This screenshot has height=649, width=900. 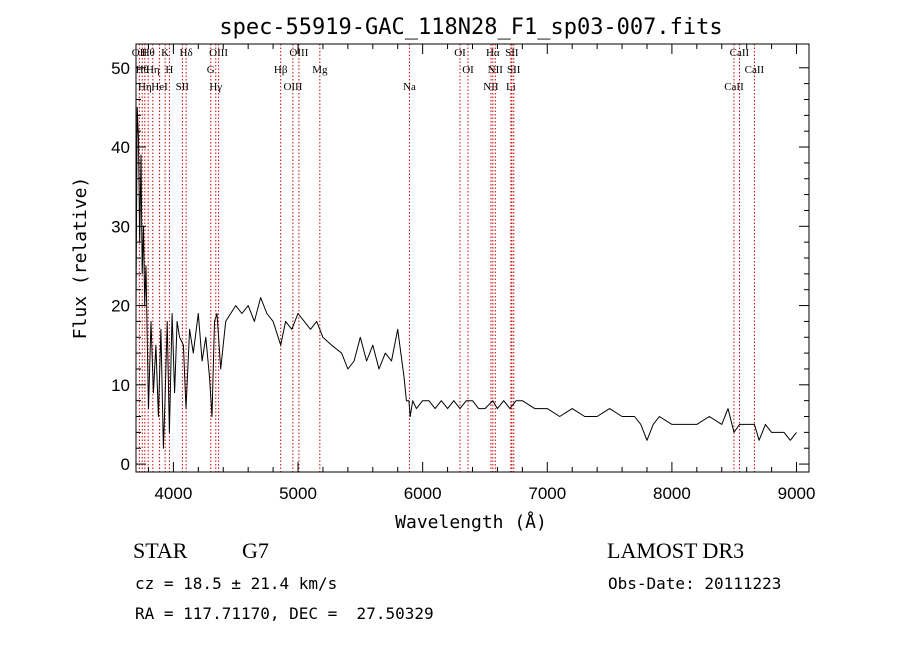 What do you see at coordinates (547, 493) in the screenshot?
I see `x-tick-label: 7000` at bounding box center [547, 493].